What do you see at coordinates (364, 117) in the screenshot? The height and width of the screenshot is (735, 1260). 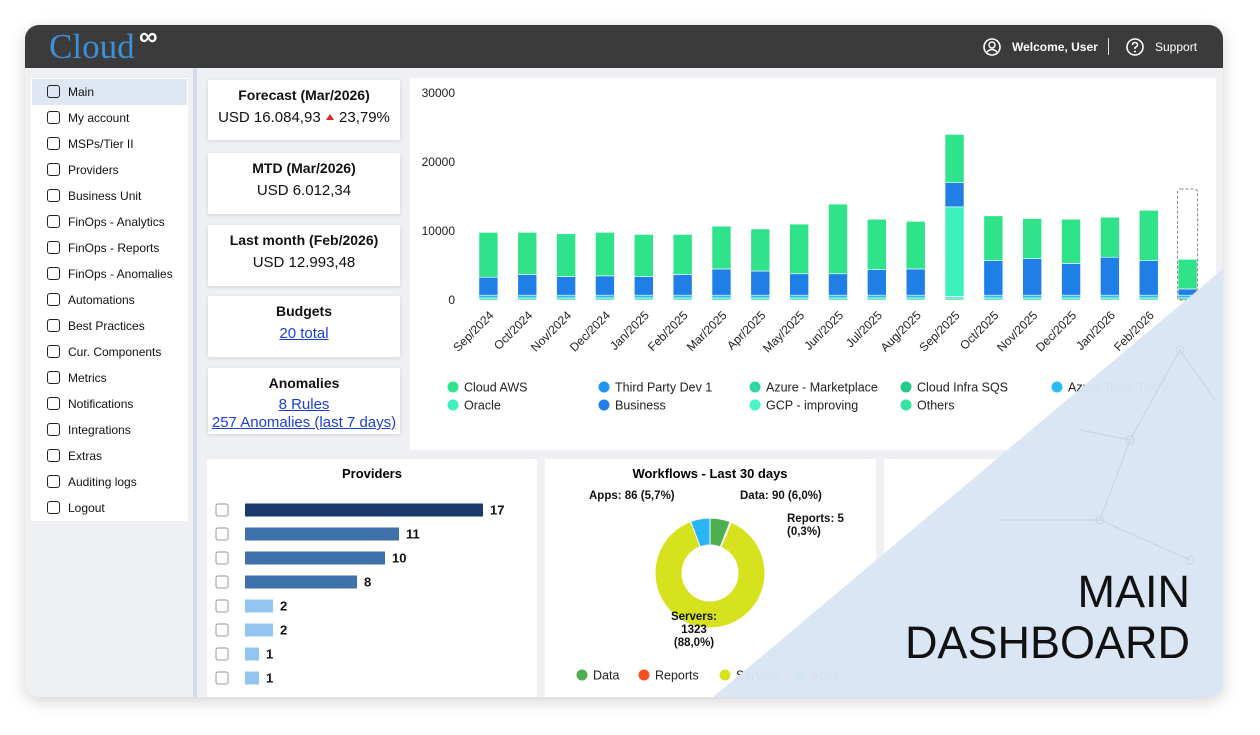 I see `forecast-change: 23,79%` at bounding box center [364, 117].